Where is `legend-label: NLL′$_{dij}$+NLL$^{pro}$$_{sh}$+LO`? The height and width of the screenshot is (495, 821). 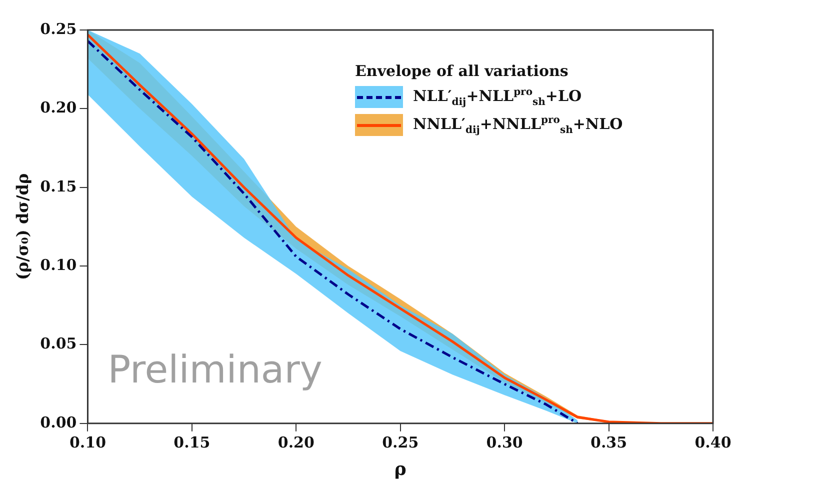
legend-label: NLL′$_{dij}$+NLL$^{pro}$$_{sh}$+LO is located at coordinates (497, 97).